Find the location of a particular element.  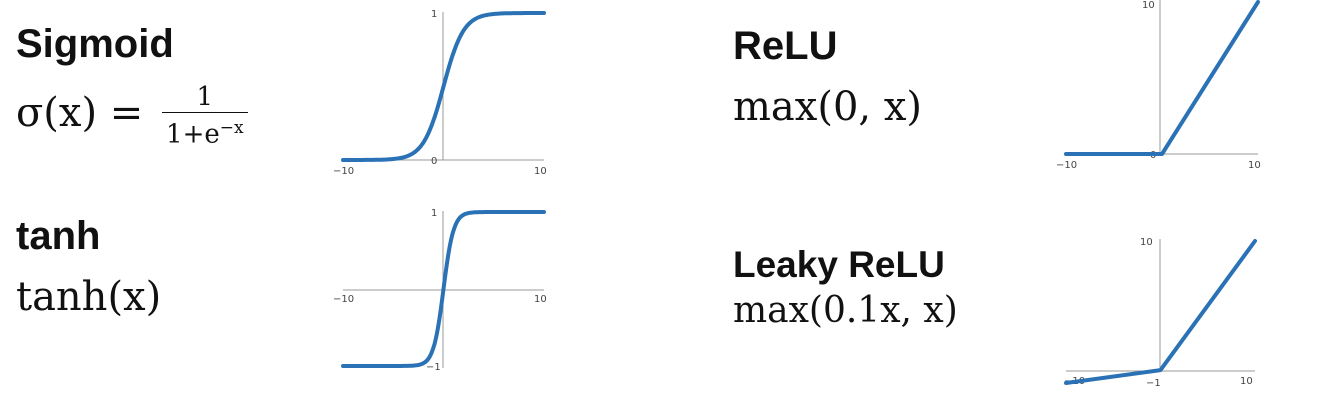

sigmoid-tick-y-max: 1 is located at coordinates (434, 14).